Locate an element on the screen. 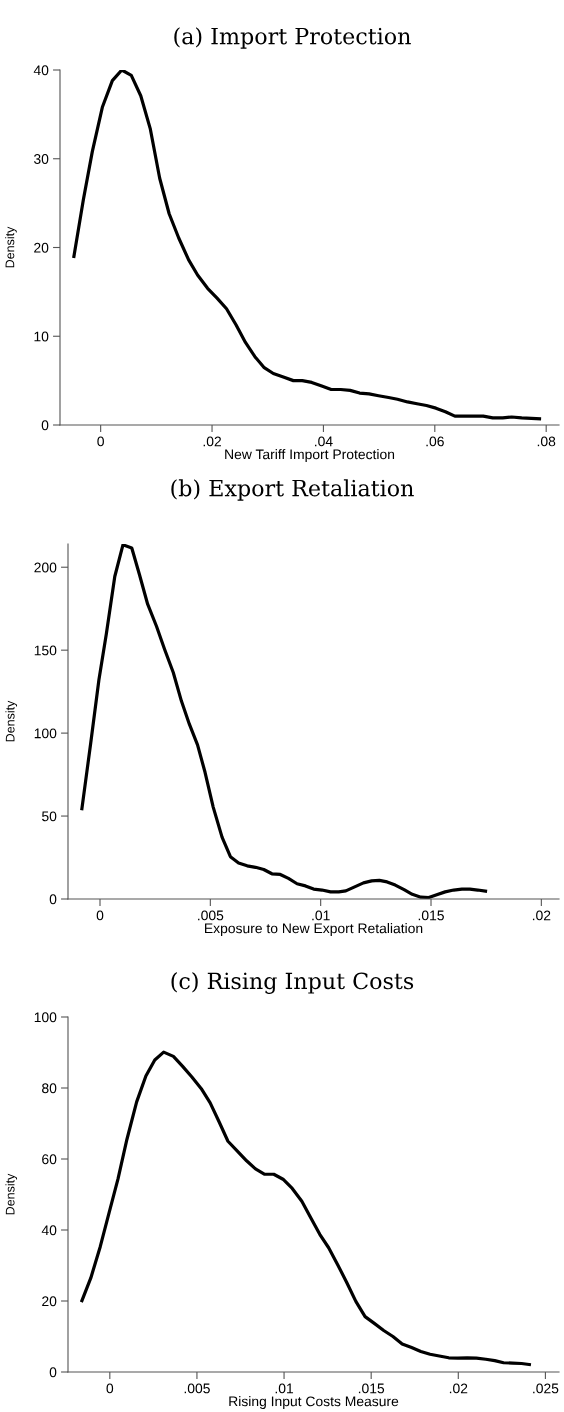  chart-title: (b) Export Retaliation is located at coordinates (292, 490).